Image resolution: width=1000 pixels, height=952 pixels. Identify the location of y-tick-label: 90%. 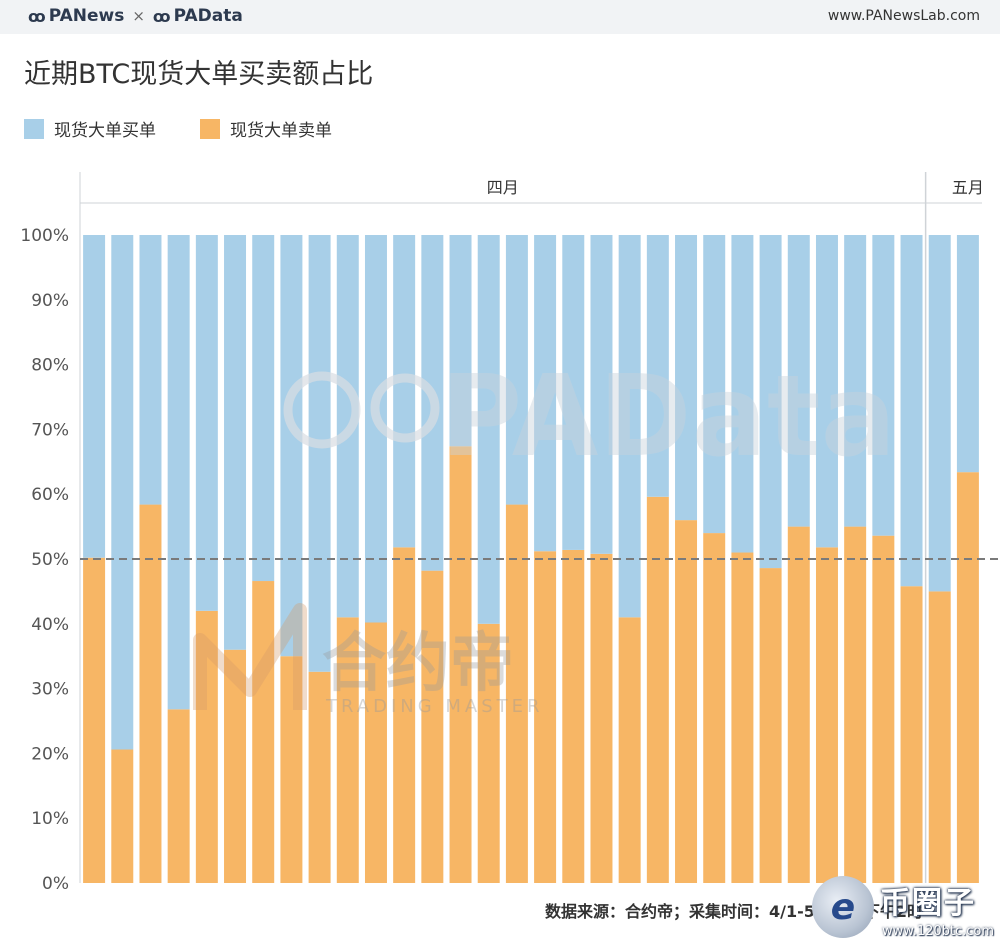
(50, 301).